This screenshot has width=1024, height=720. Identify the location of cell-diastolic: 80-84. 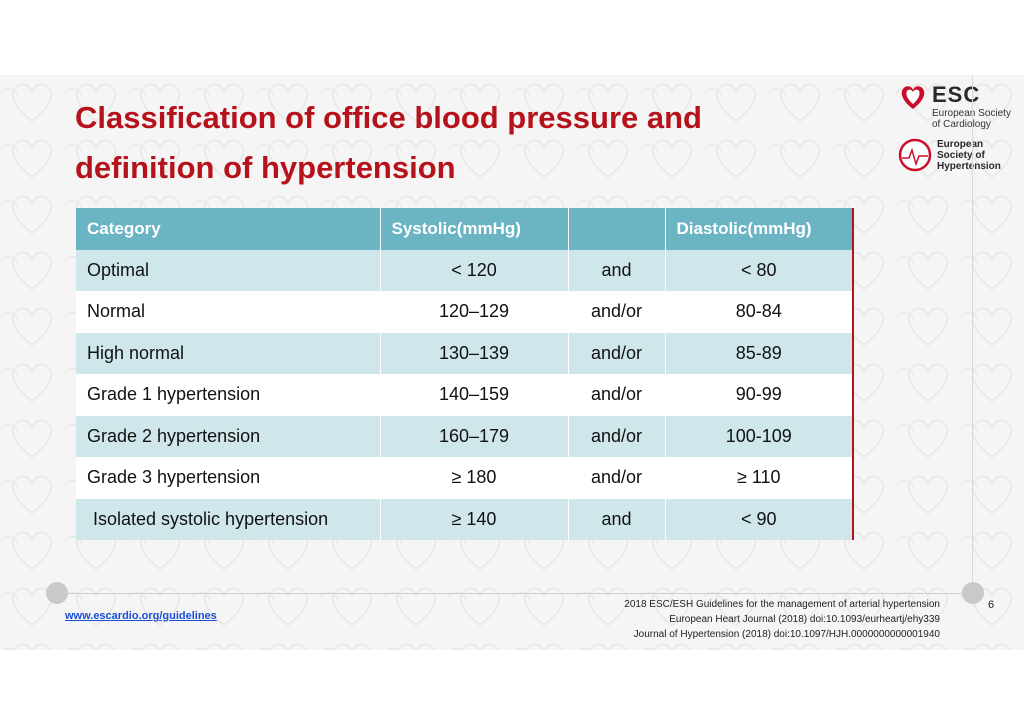
(758, 312).